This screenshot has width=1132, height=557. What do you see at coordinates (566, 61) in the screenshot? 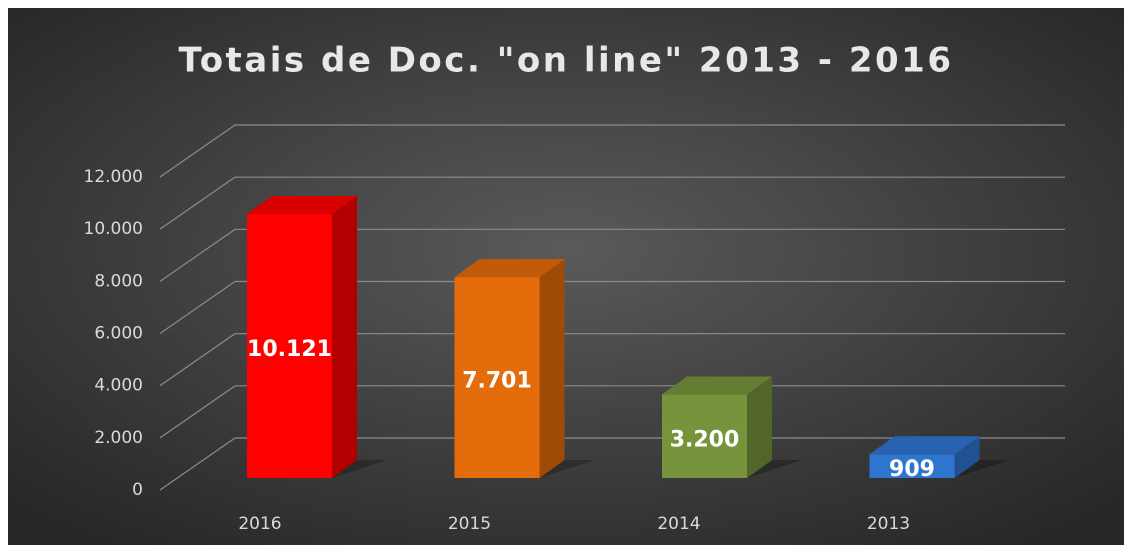
I see `chart-title: Totais de Doc. "on line" 2013 - 2016` at bounding box center [566, 61].